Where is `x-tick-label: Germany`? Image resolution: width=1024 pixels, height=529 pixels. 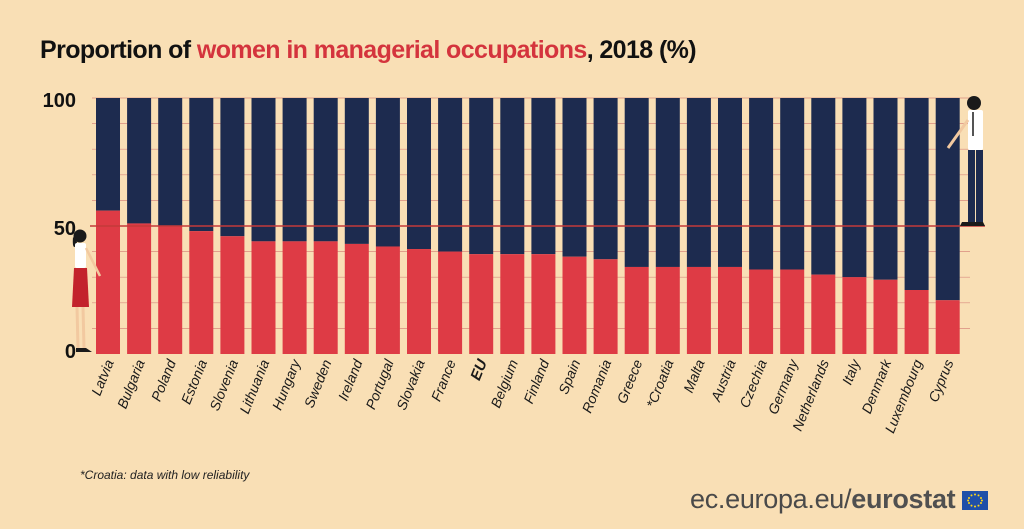 x-tick-label: Germany is located at coordinates (783, 386).